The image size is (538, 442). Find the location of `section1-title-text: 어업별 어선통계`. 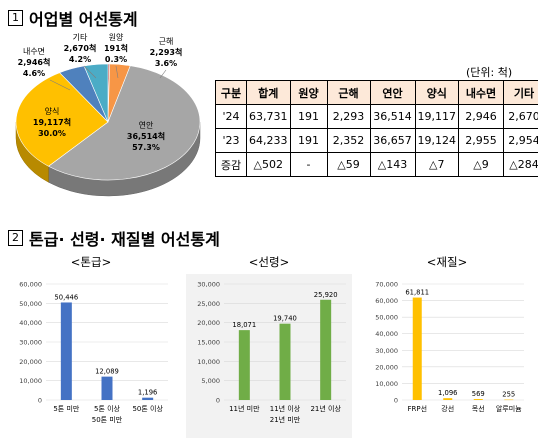

section1-title-text: 어업별 어선통계 is located at coordinates (83, 19).